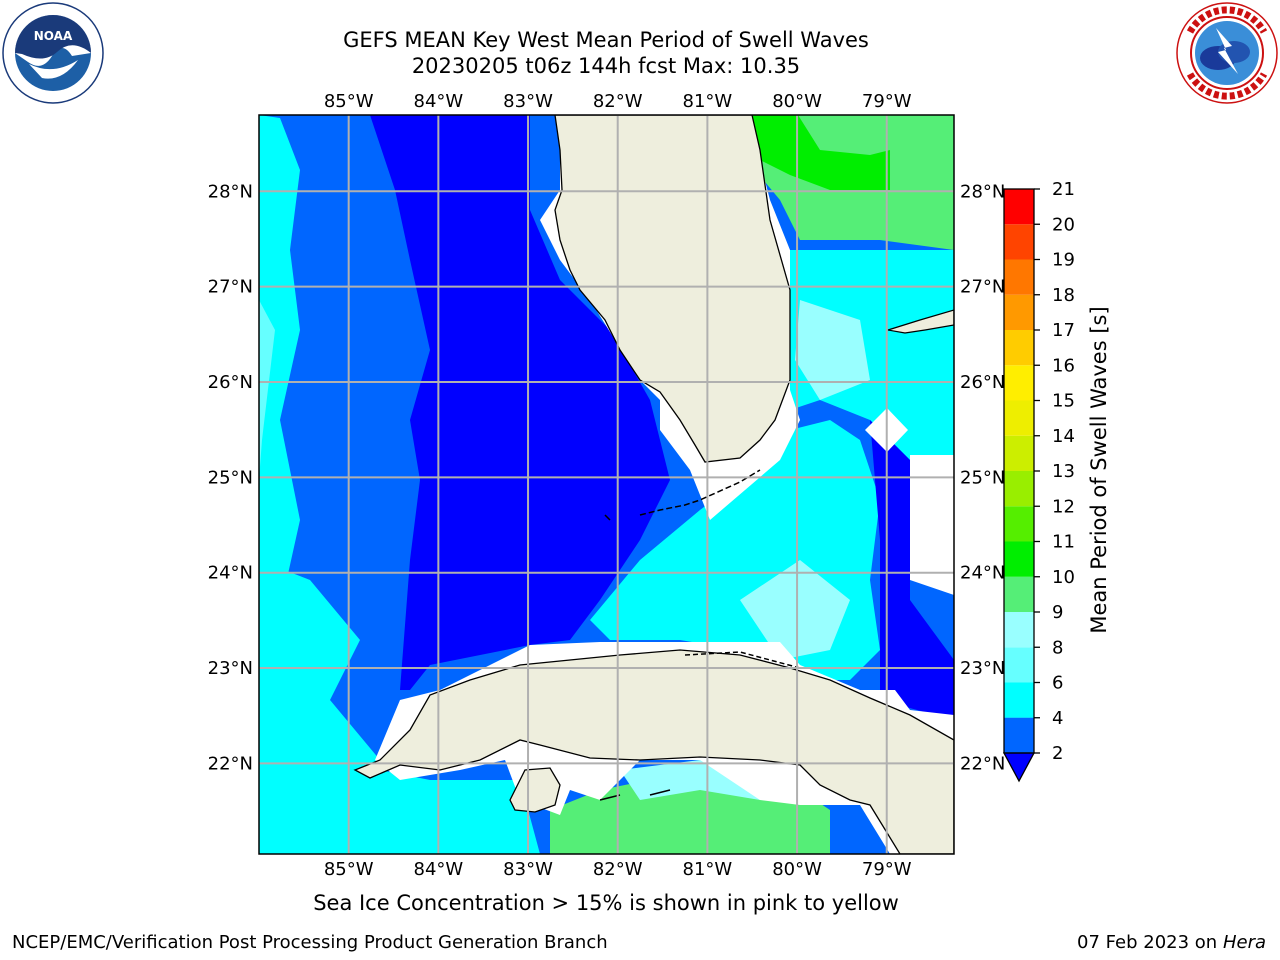 This screenshot has height=960, width=1280. What do you see at coordinates (795, 610) in the screenshot?
I see `ocean-field-light-straits` at bounding box center [795, 610].